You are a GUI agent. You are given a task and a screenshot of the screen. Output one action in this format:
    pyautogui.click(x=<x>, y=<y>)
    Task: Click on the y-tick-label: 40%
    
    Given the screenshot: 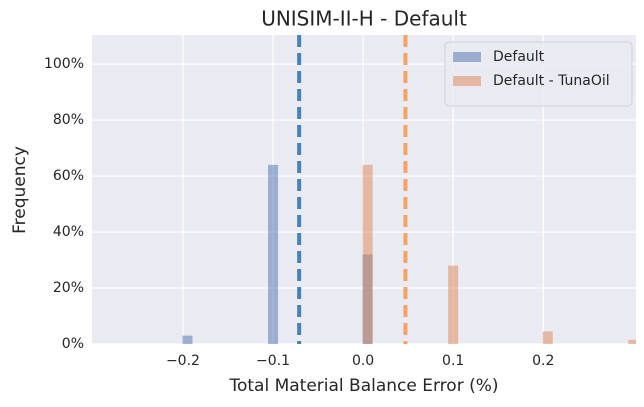 What is the action you would take?
    pyautogui.click(x=68, y=232)
    